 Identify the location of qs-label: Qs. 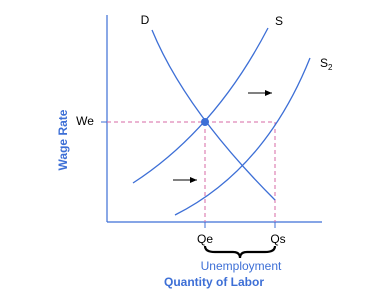
(277, 239).